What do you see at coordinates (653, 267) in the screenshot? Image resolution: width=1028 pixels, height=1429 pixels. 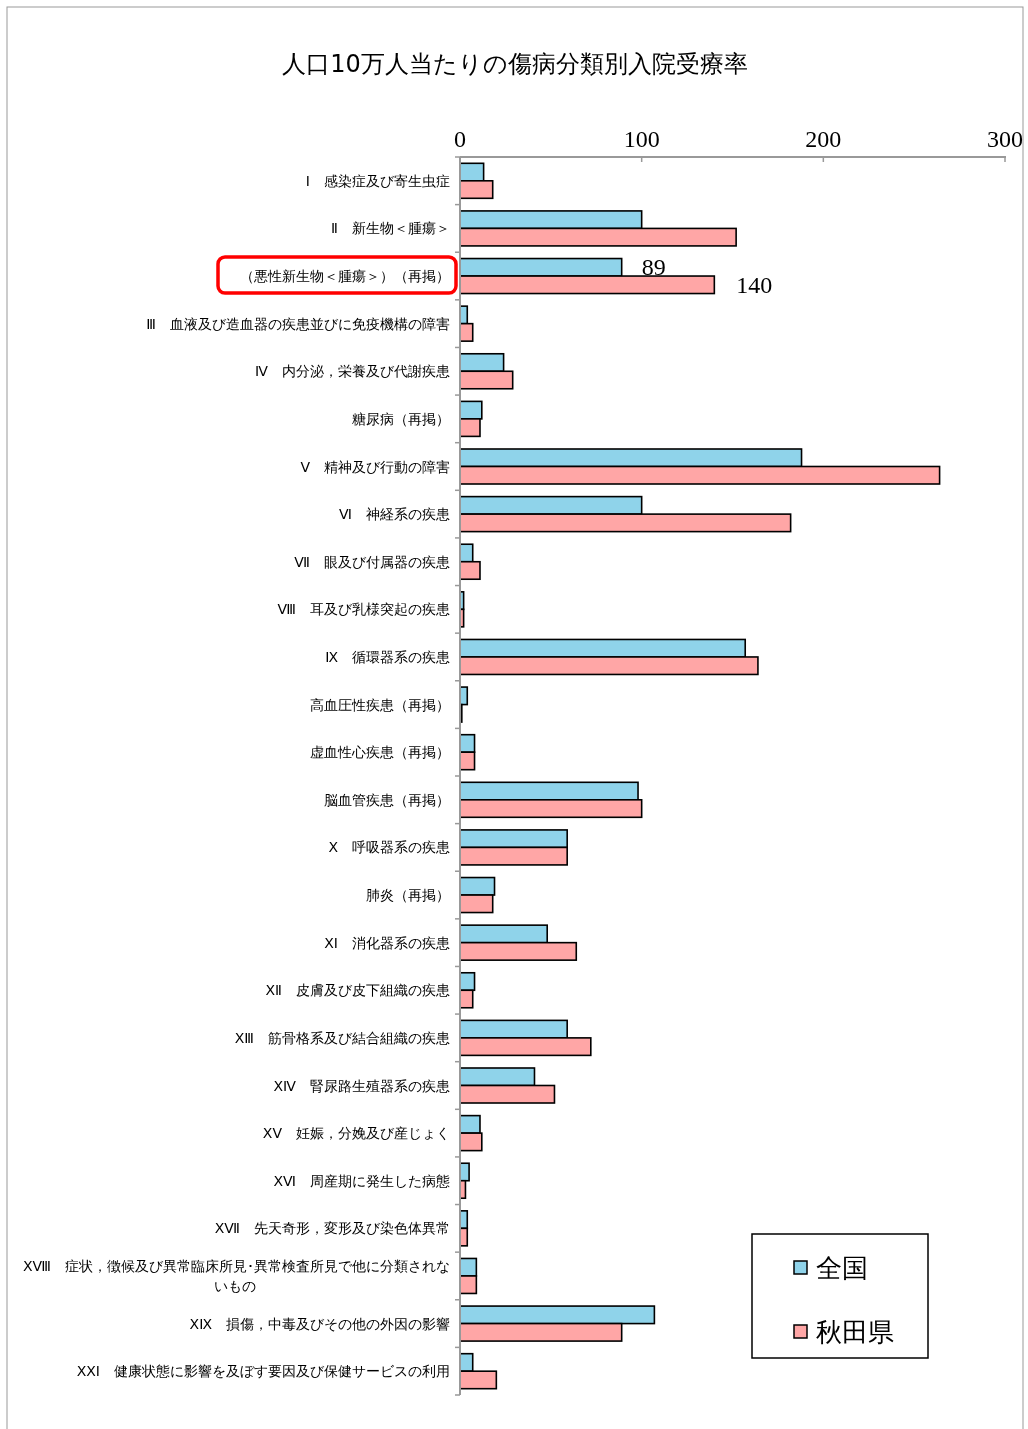 I see `data-label: 89` at bounding box center [653, 267].